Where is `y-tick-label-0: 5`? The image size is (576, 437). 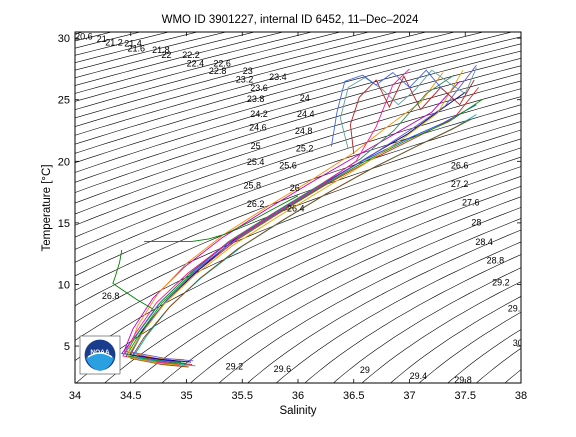
y-tick-label-0: 5 is located at coordinates (67, 347).